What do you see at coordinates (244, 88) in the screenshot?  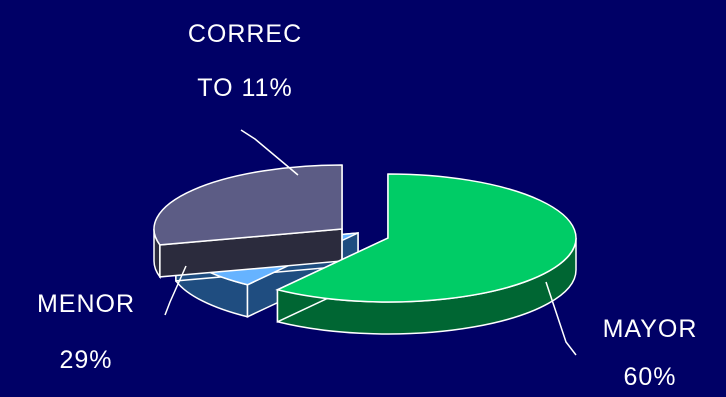 I see `slice-label-line: TO 11%` at bounding box center [244, 88].